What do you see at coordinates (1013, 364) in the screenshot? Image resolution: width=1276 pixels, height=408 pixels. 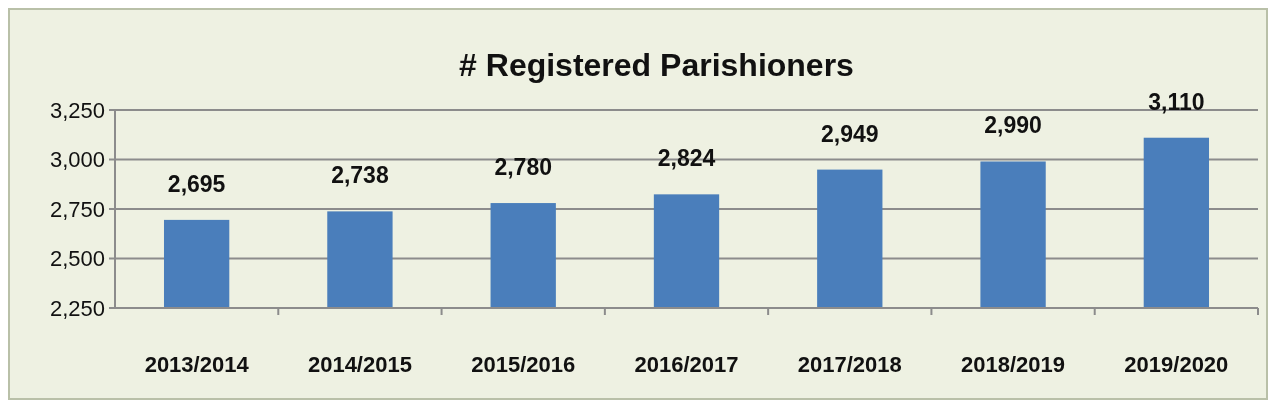 I see `x-tick-label: 2018/2019` at bounding box center [1013, 364].